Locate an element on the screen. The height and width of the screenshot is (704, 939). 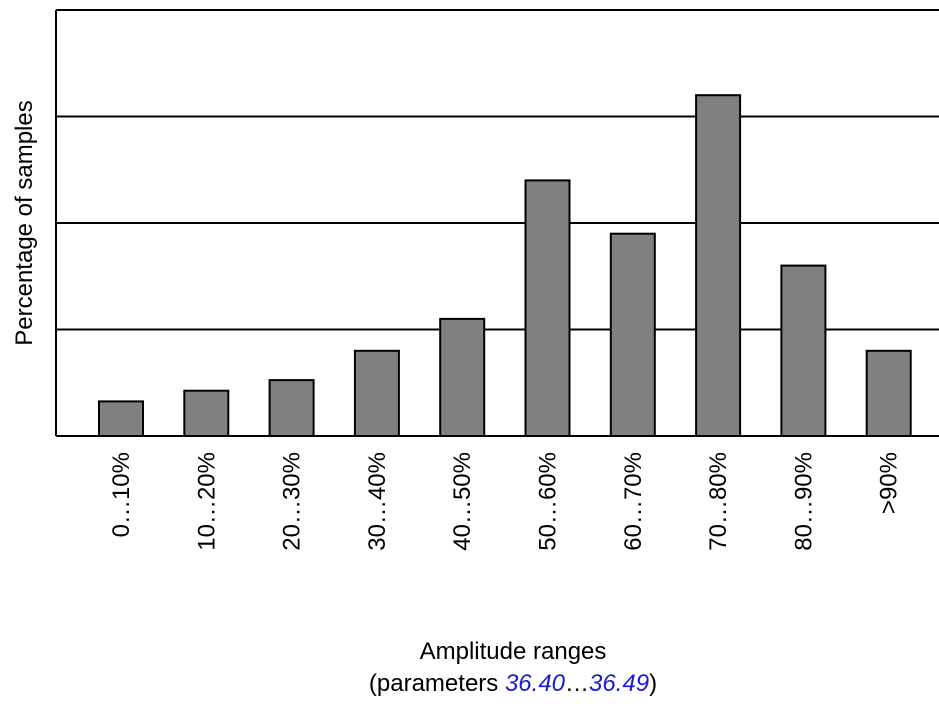
x-tick-label-10: >90% is located at coordinates (889, 483).